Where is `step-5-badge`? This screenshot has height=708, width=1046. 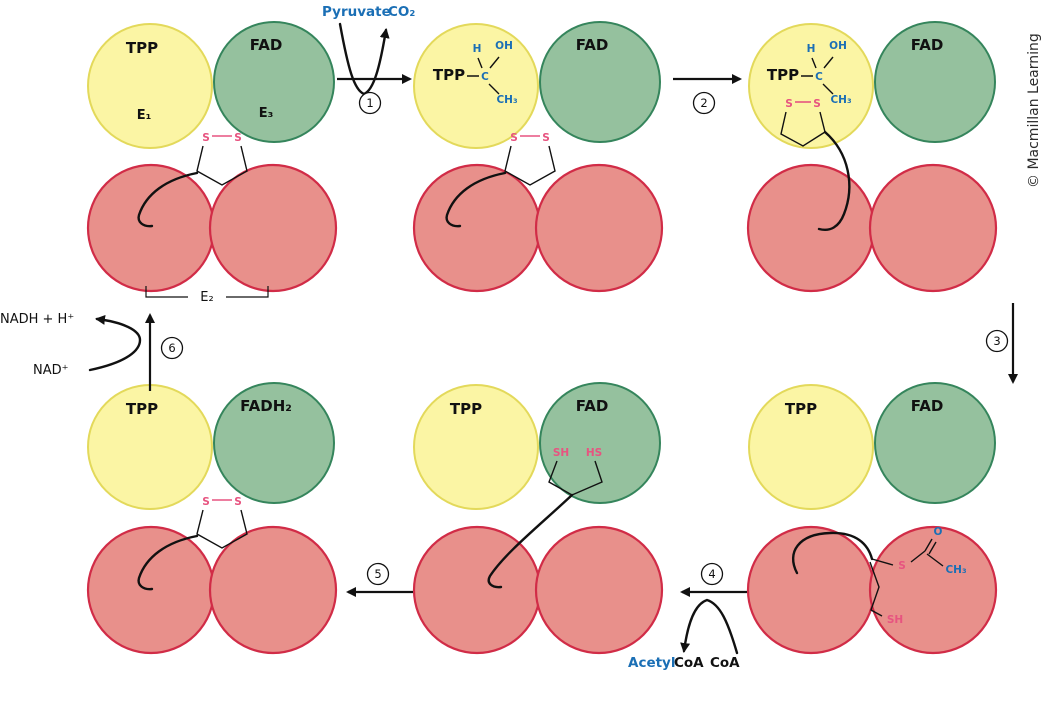 step-5-badge is located at coordinates (378, 574).